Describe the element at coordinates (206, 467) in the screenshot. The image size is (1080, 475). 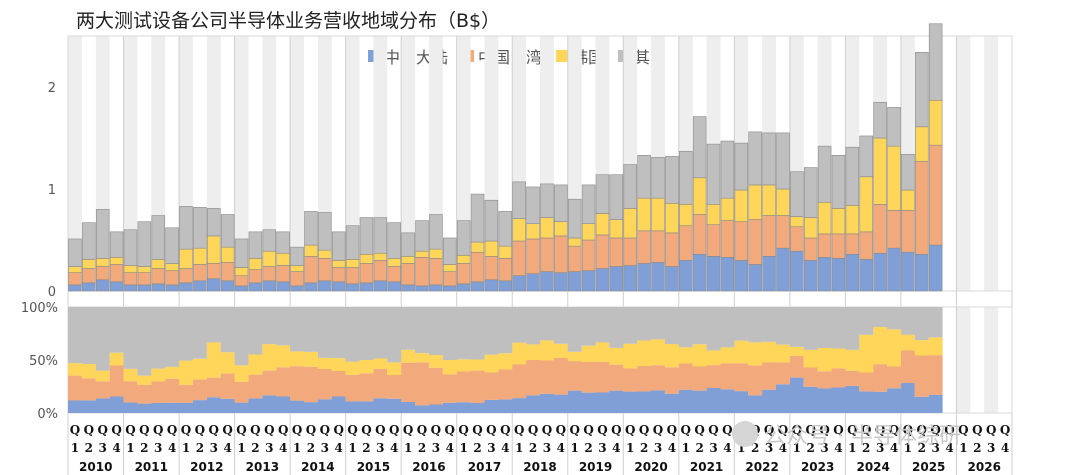
I see `year-label: 2012` at that location.